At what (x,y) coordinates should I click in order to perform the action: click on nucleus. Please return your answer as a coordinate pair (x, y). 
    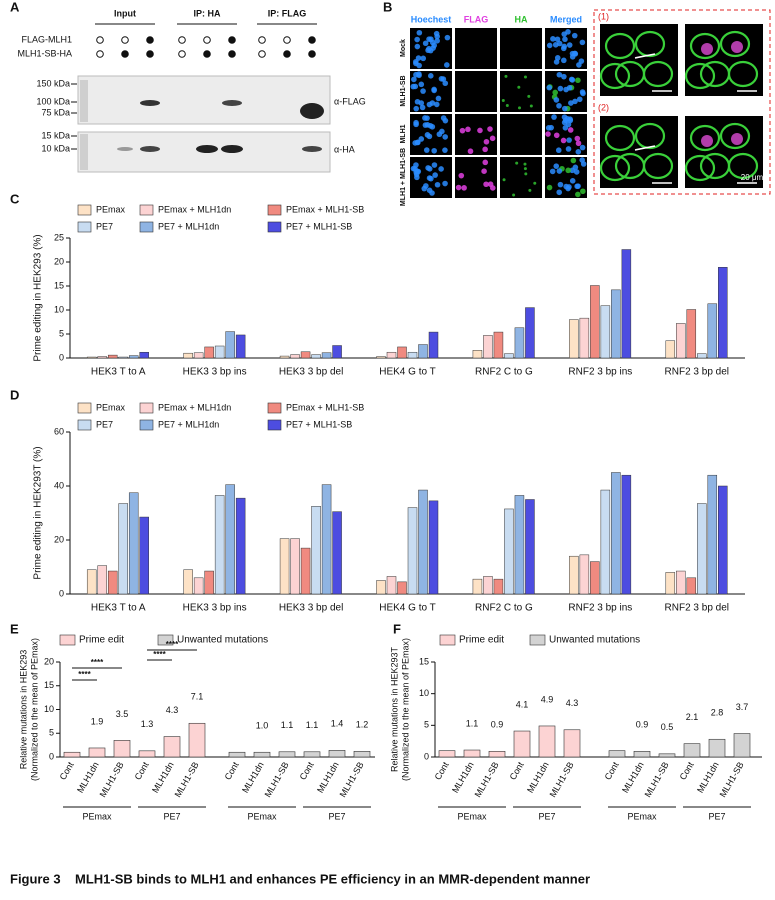
    Looking at the image, I should click on (737, 139).